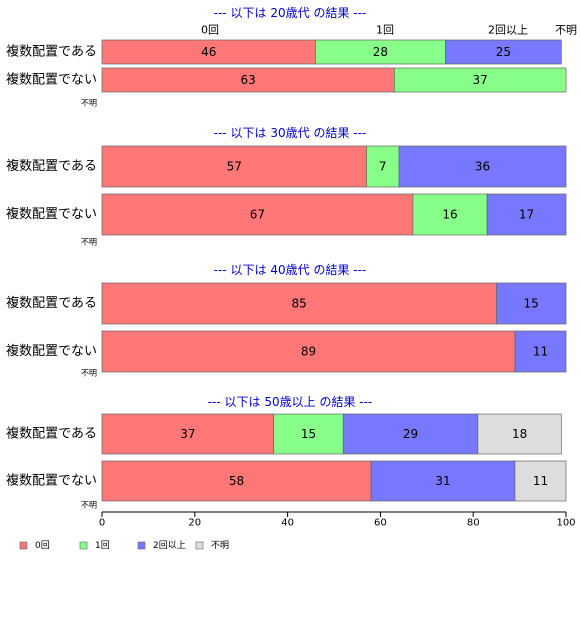 The width and height of the screenshot is (580, 636). Describe the element at coordinates (220, 545) in the screenshot. I see `legend-label: 不明` at that location.